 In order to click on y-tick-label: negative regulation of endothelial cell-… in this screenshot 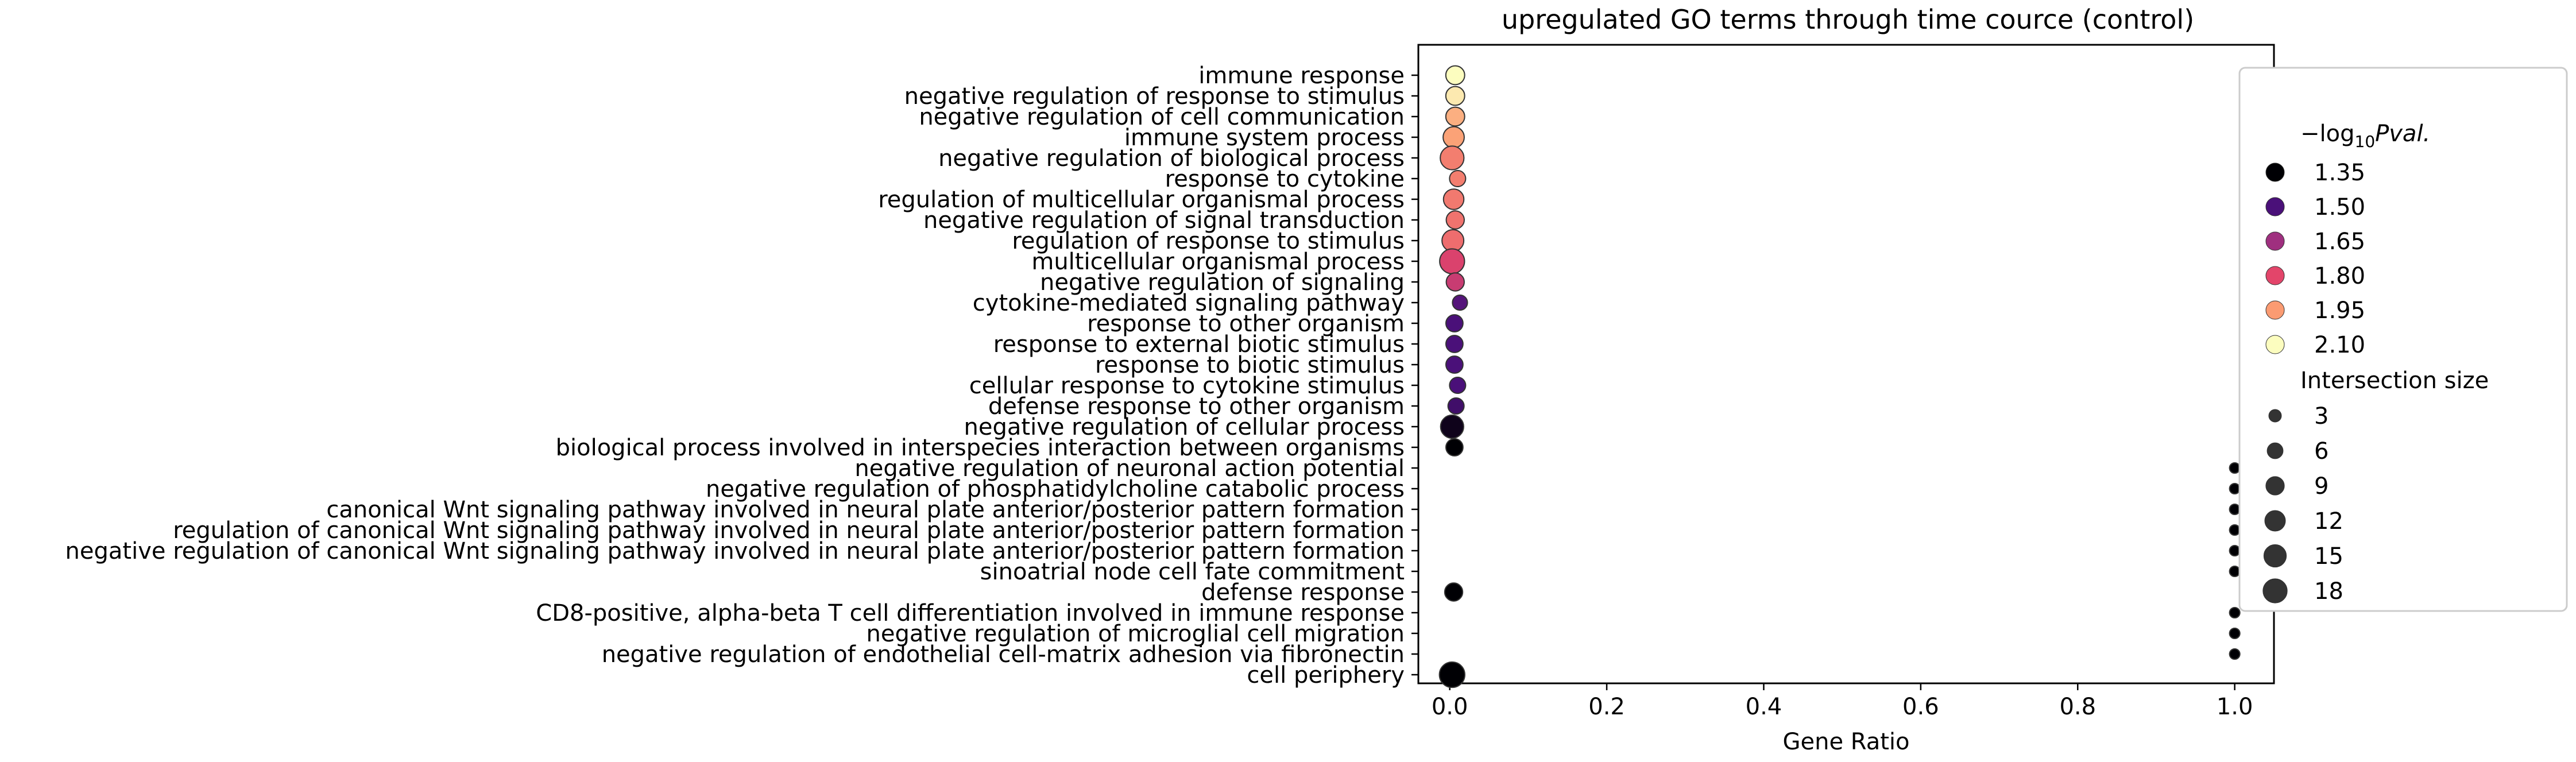, I will do `click(1003, 654)`.